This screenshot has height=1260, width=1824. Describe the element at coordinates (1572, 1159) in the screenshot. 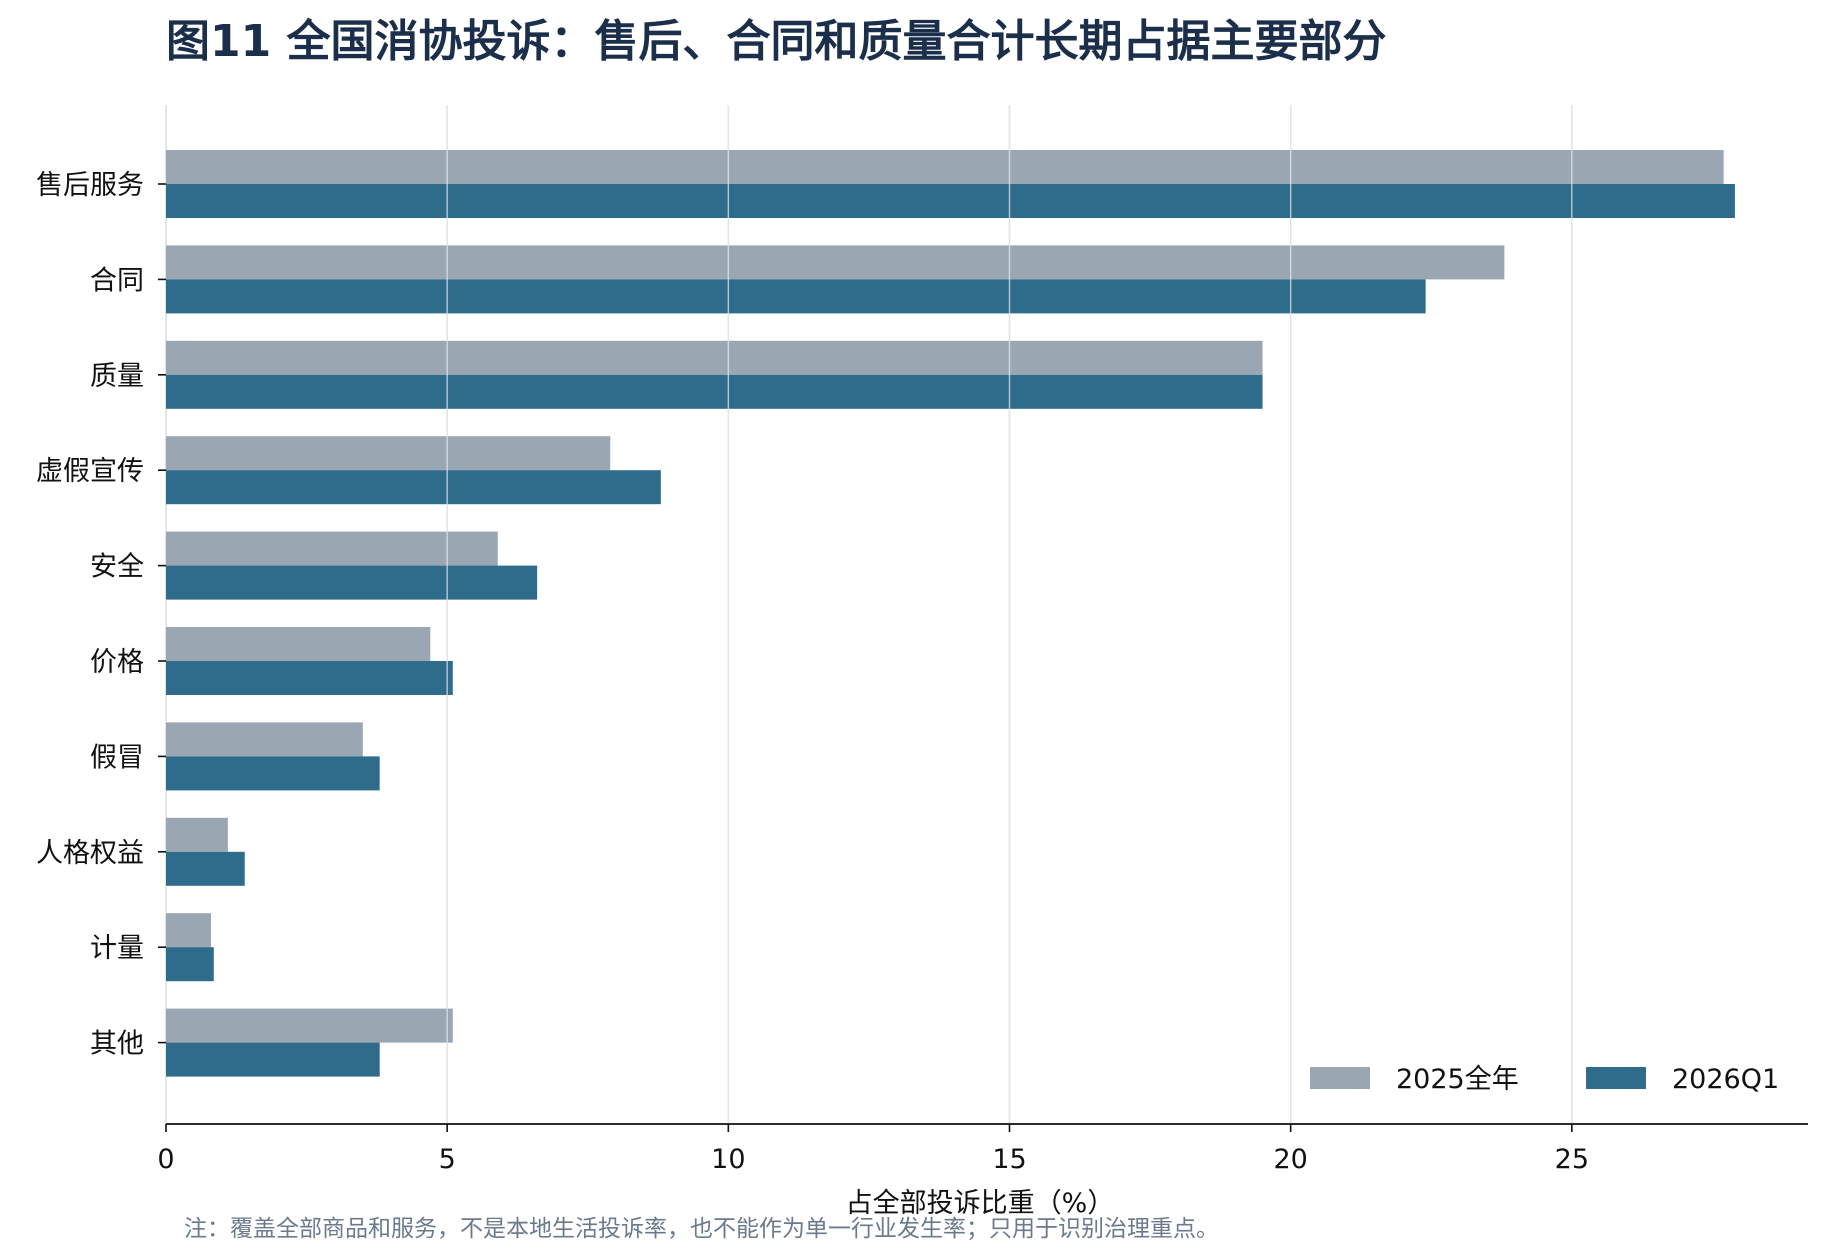

I see `x-tick-label-5: 25` at that location.